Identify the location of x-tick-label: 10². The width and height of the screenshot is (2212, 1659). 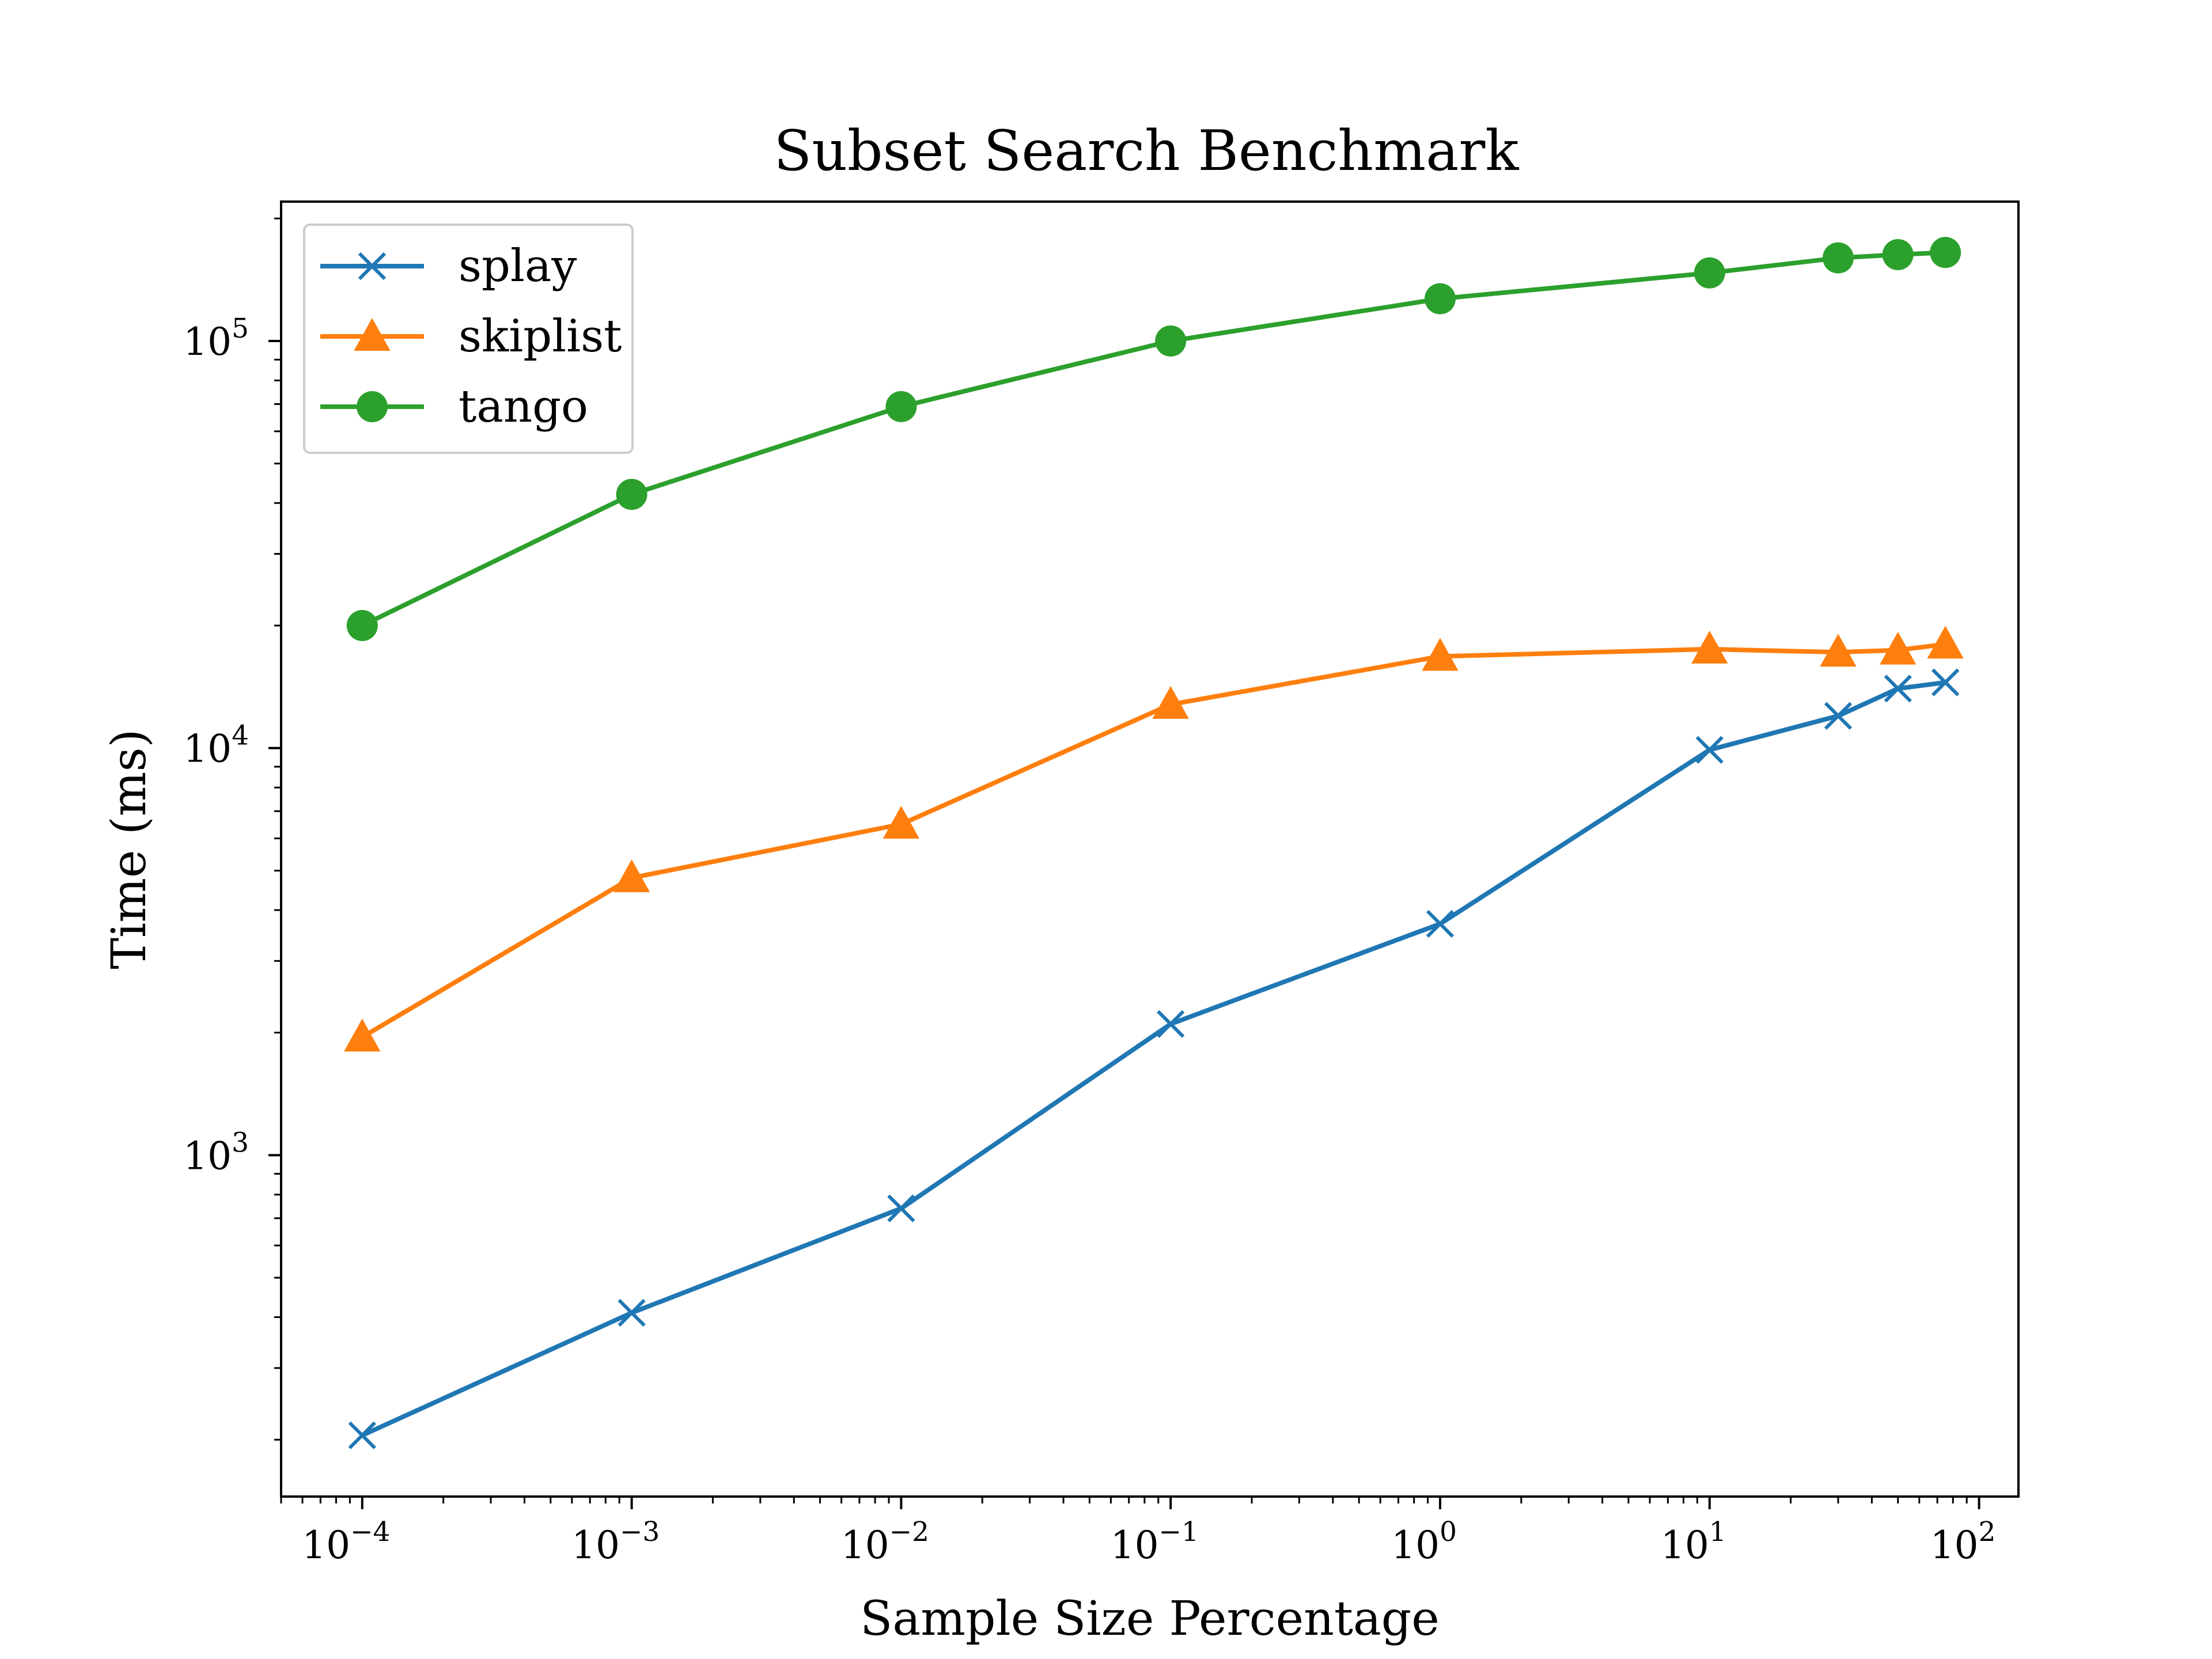
(1963, 1541).